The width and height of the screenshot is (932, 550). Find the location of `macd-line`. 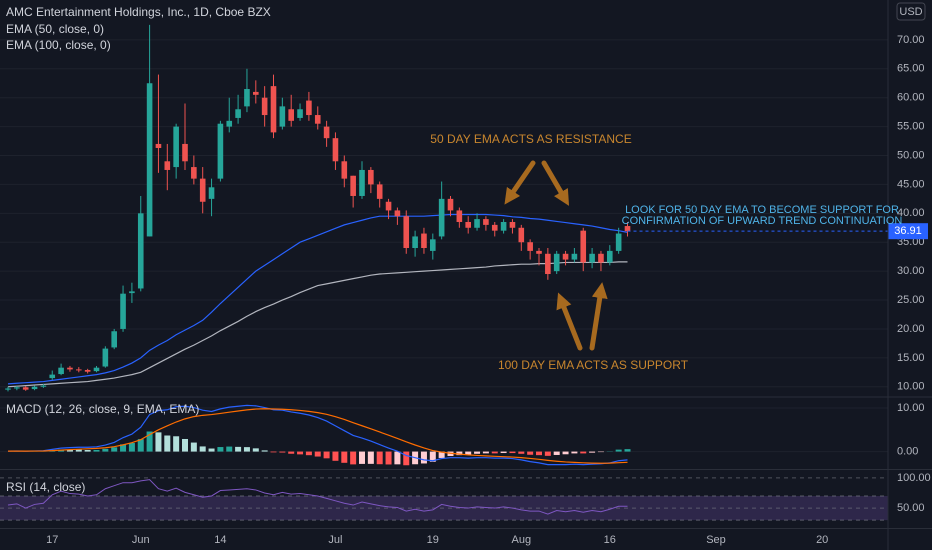

macd-line is located at coordinates (317, 435).